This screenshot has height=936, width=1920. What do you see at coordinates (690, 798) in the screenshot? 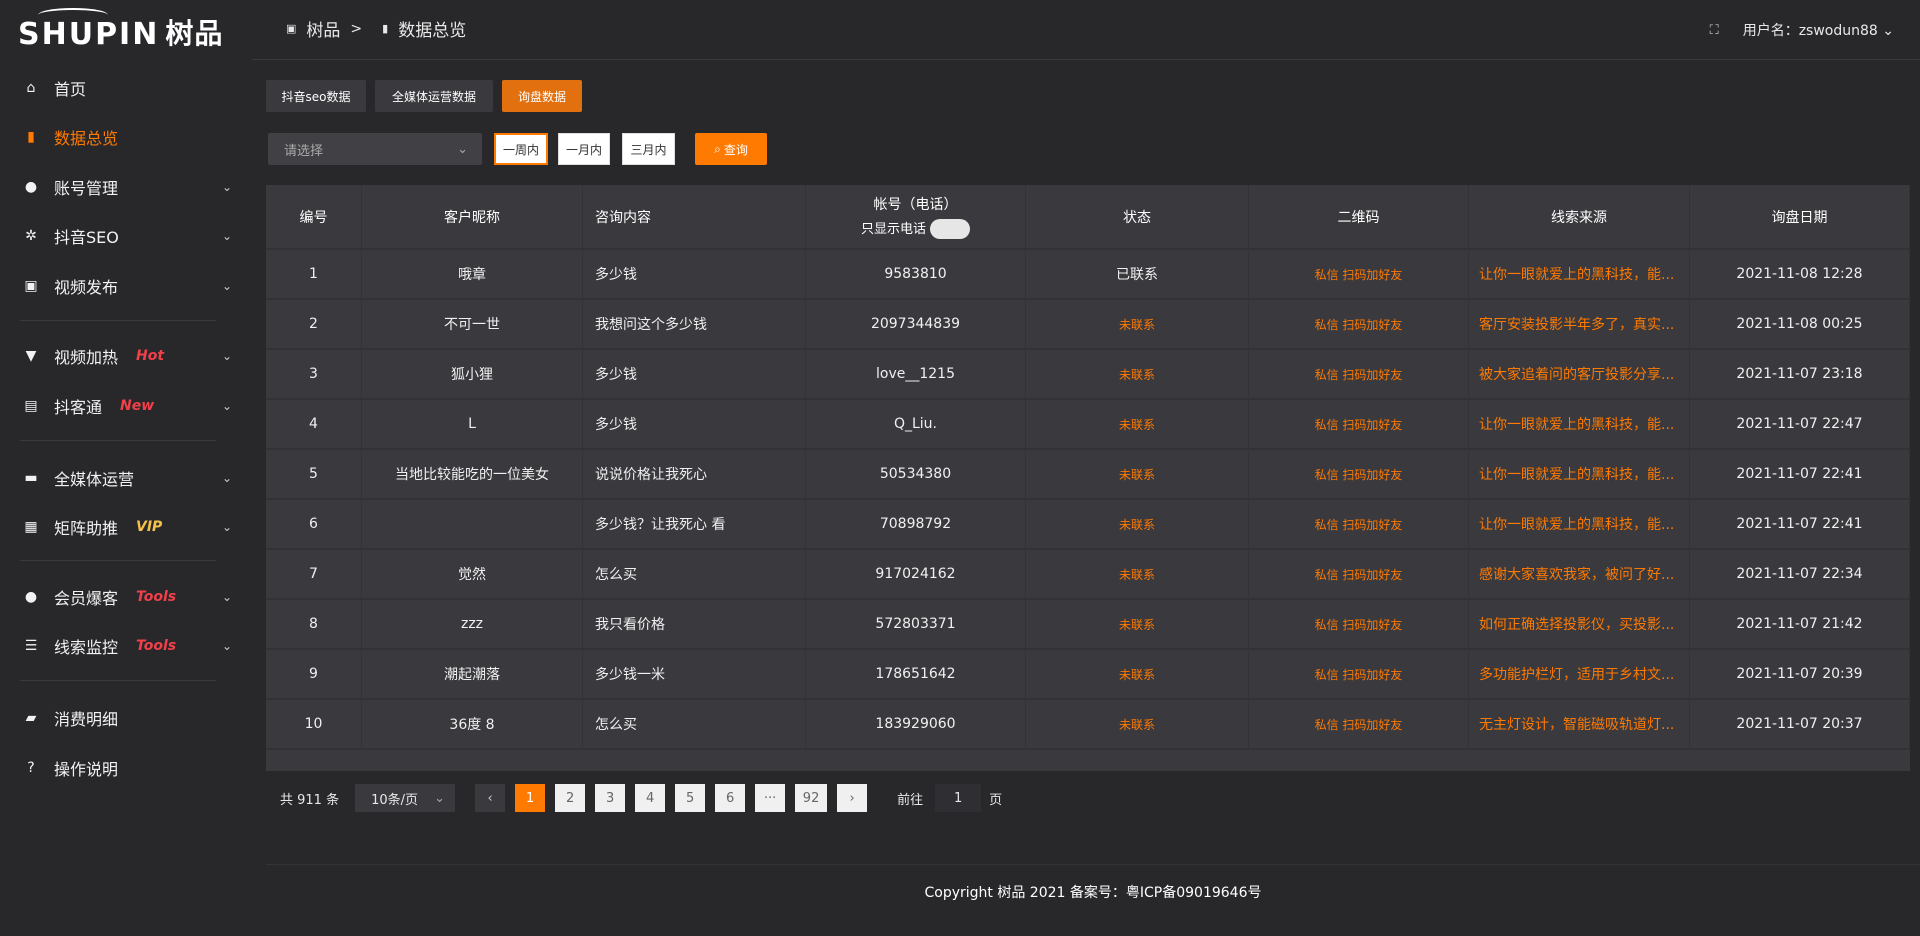
I see `page-button: 5` at bounding box center [690, 798].